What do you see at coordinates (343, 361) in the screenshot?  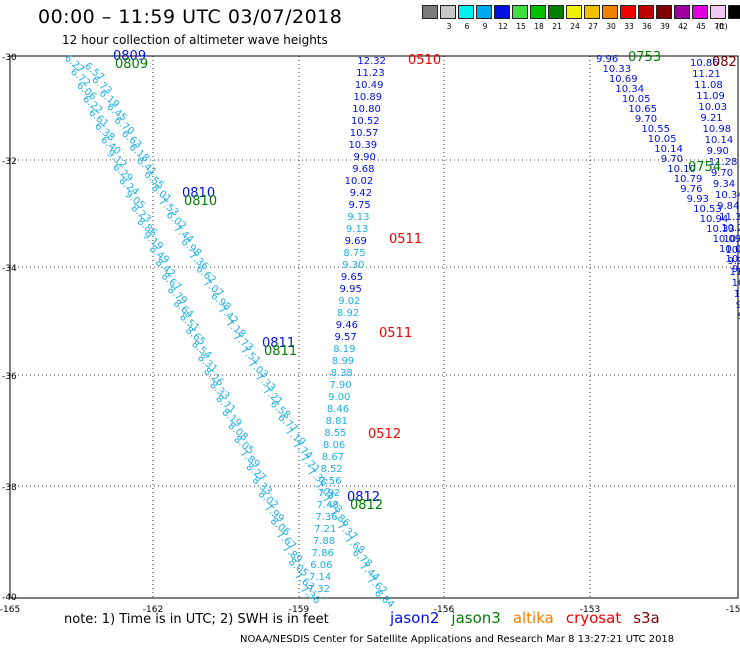 I see `wave-height-value: 8.99` at bounding box center [343, 361].